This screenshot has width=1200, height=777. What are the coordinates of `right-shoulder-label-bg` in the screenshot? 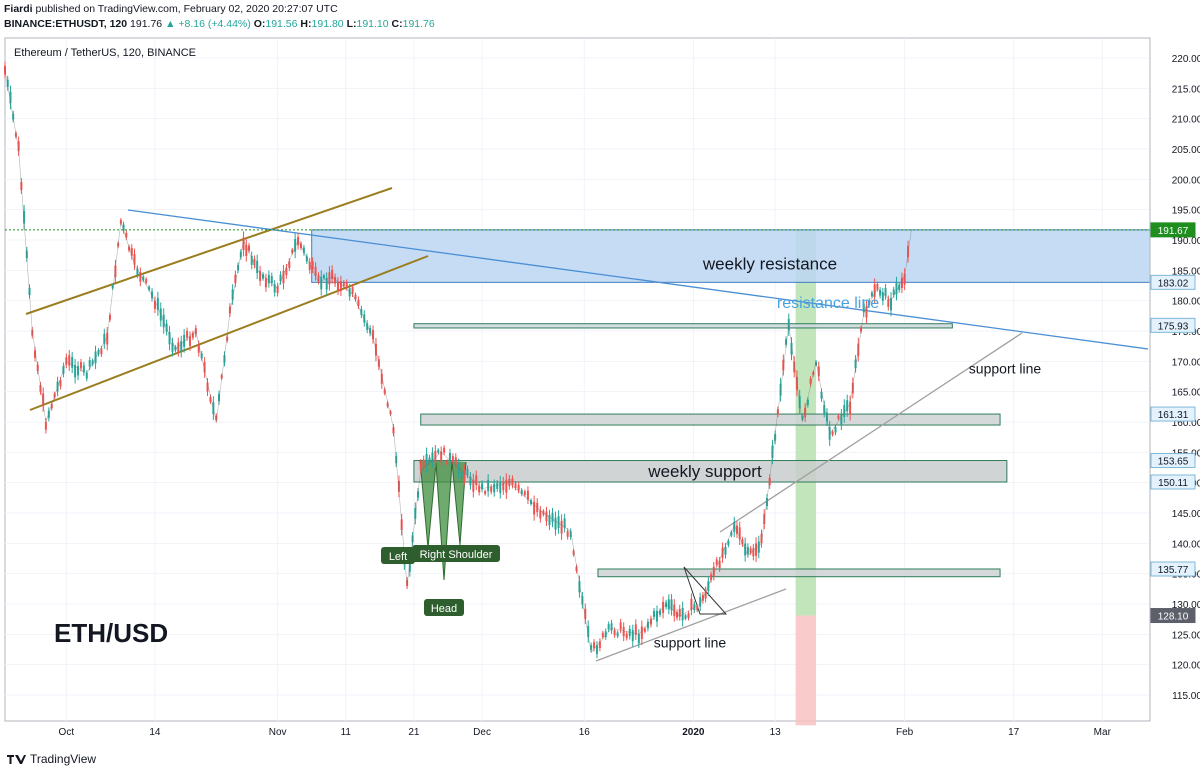 It's located at (456, 553).